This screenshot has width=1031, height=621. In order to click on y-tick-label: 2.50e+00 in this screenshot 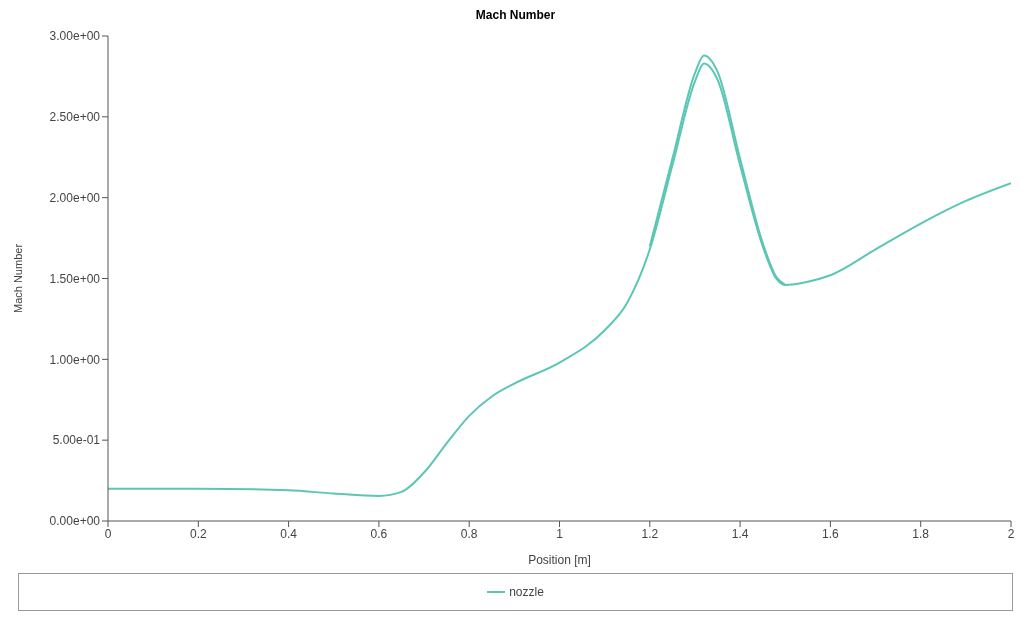, I will do `click(75, 117)`.